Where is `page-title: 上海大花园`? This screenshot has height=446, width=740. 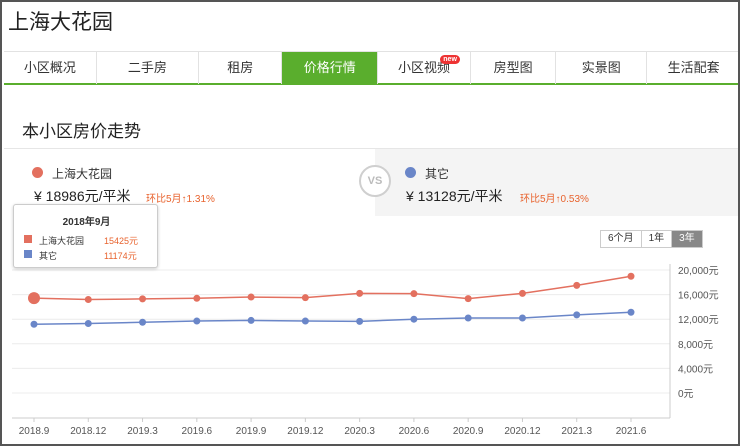
page-title: 上海大花园 is located at coordinates (60, 22).